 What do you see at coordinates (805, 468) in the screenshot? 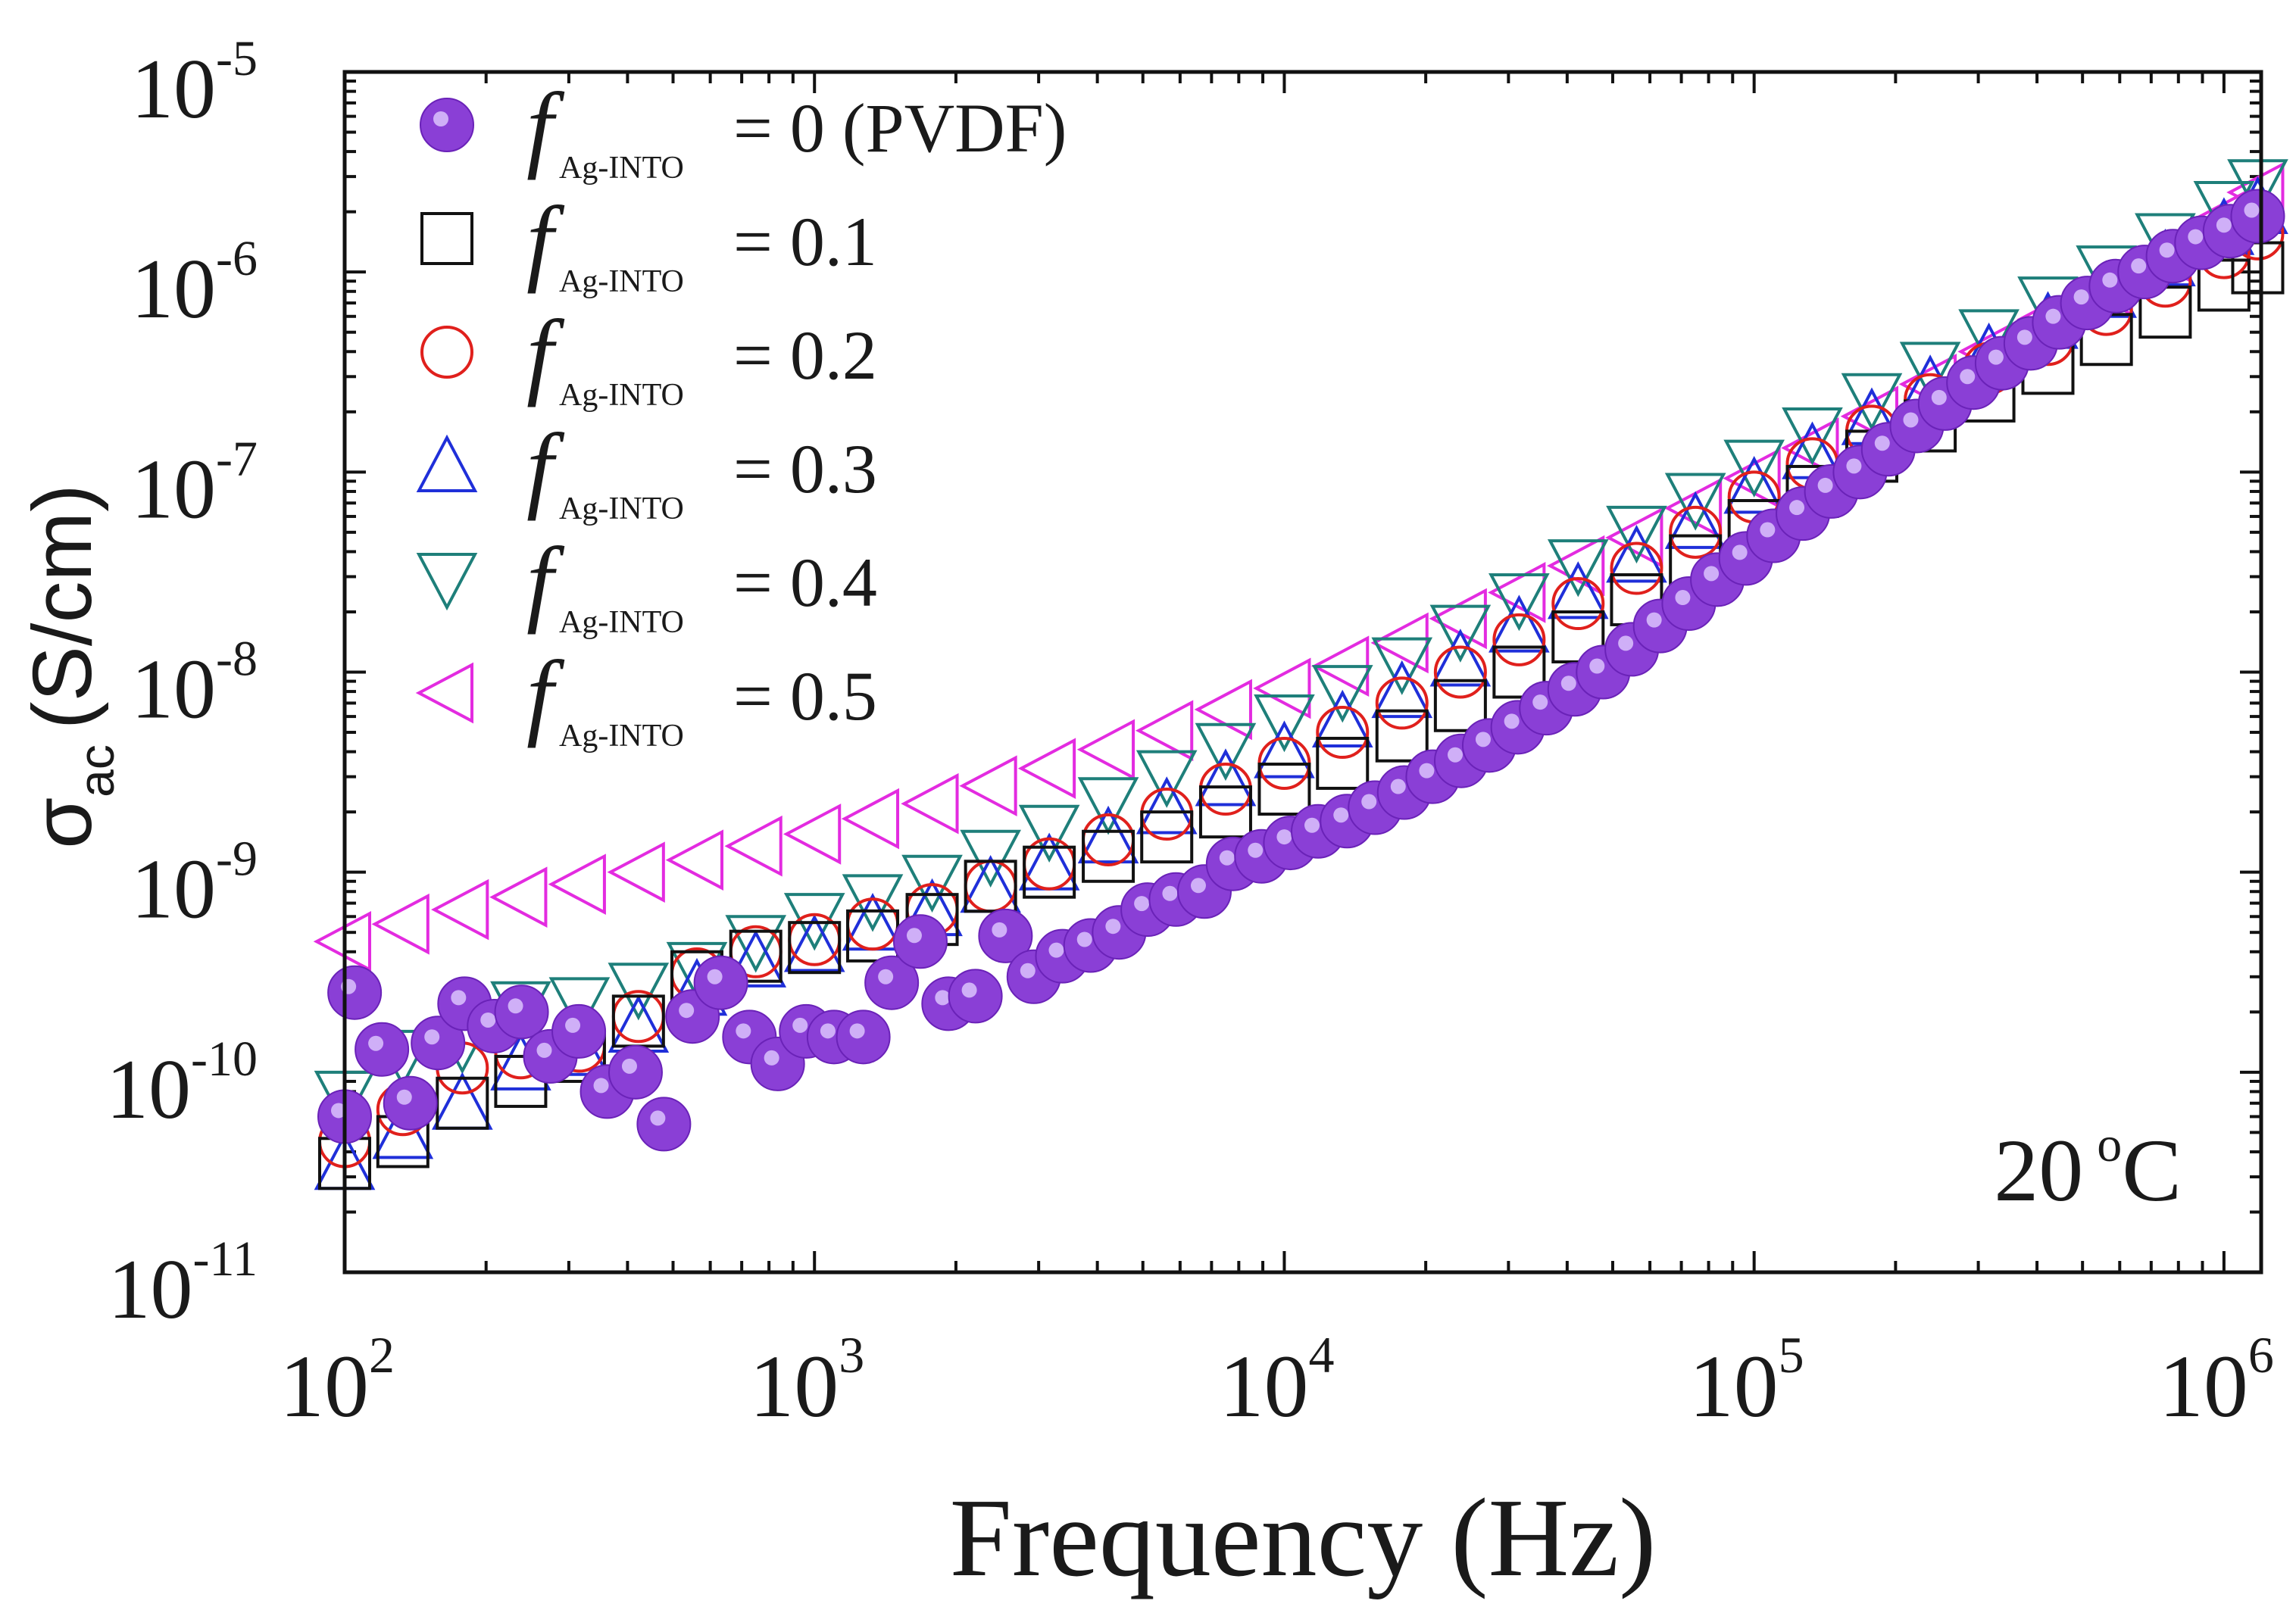
I see `legend-label: = 0.3` at bounding box center [805, 468].